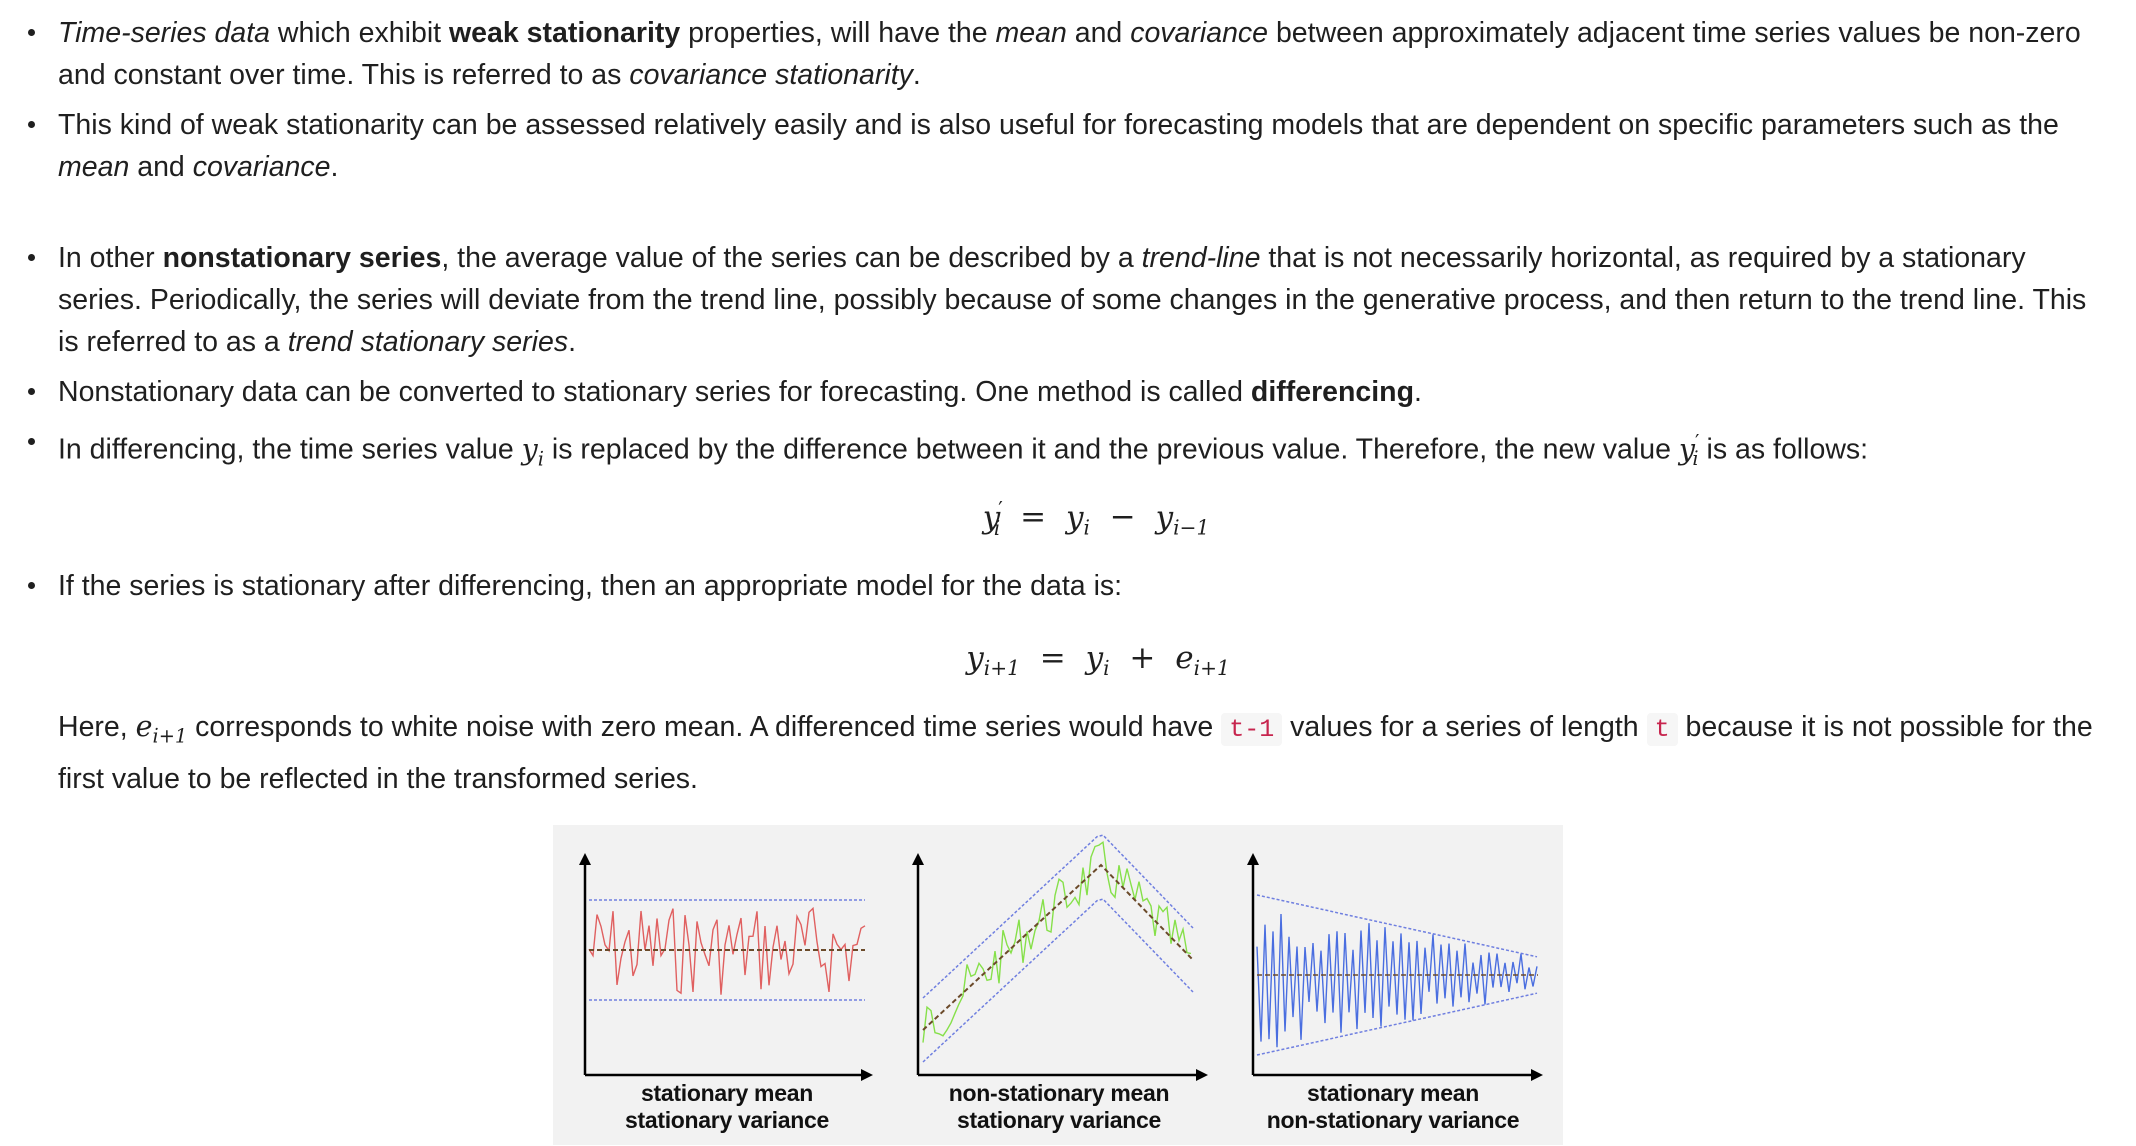  I want to click on inline-math: y′i, so click(1689, 450).